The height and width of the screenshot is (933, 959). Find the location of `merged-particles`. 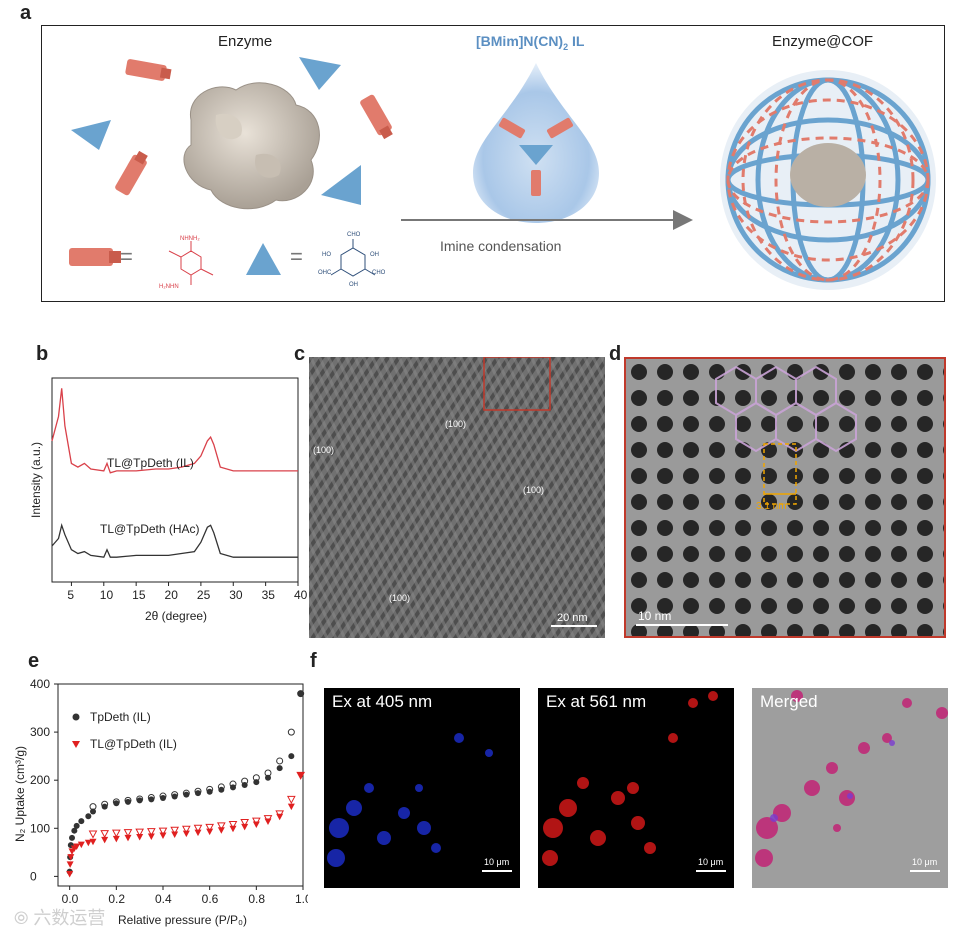

merged-particles is located at coordinates (851, 778).